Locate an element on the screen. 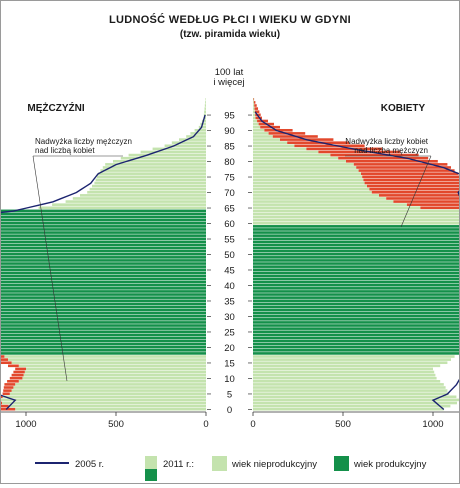 Image resolution: width=460 pixels, height=488 pixels. age-tick-85: 85 is located at coordinates (229, 146).